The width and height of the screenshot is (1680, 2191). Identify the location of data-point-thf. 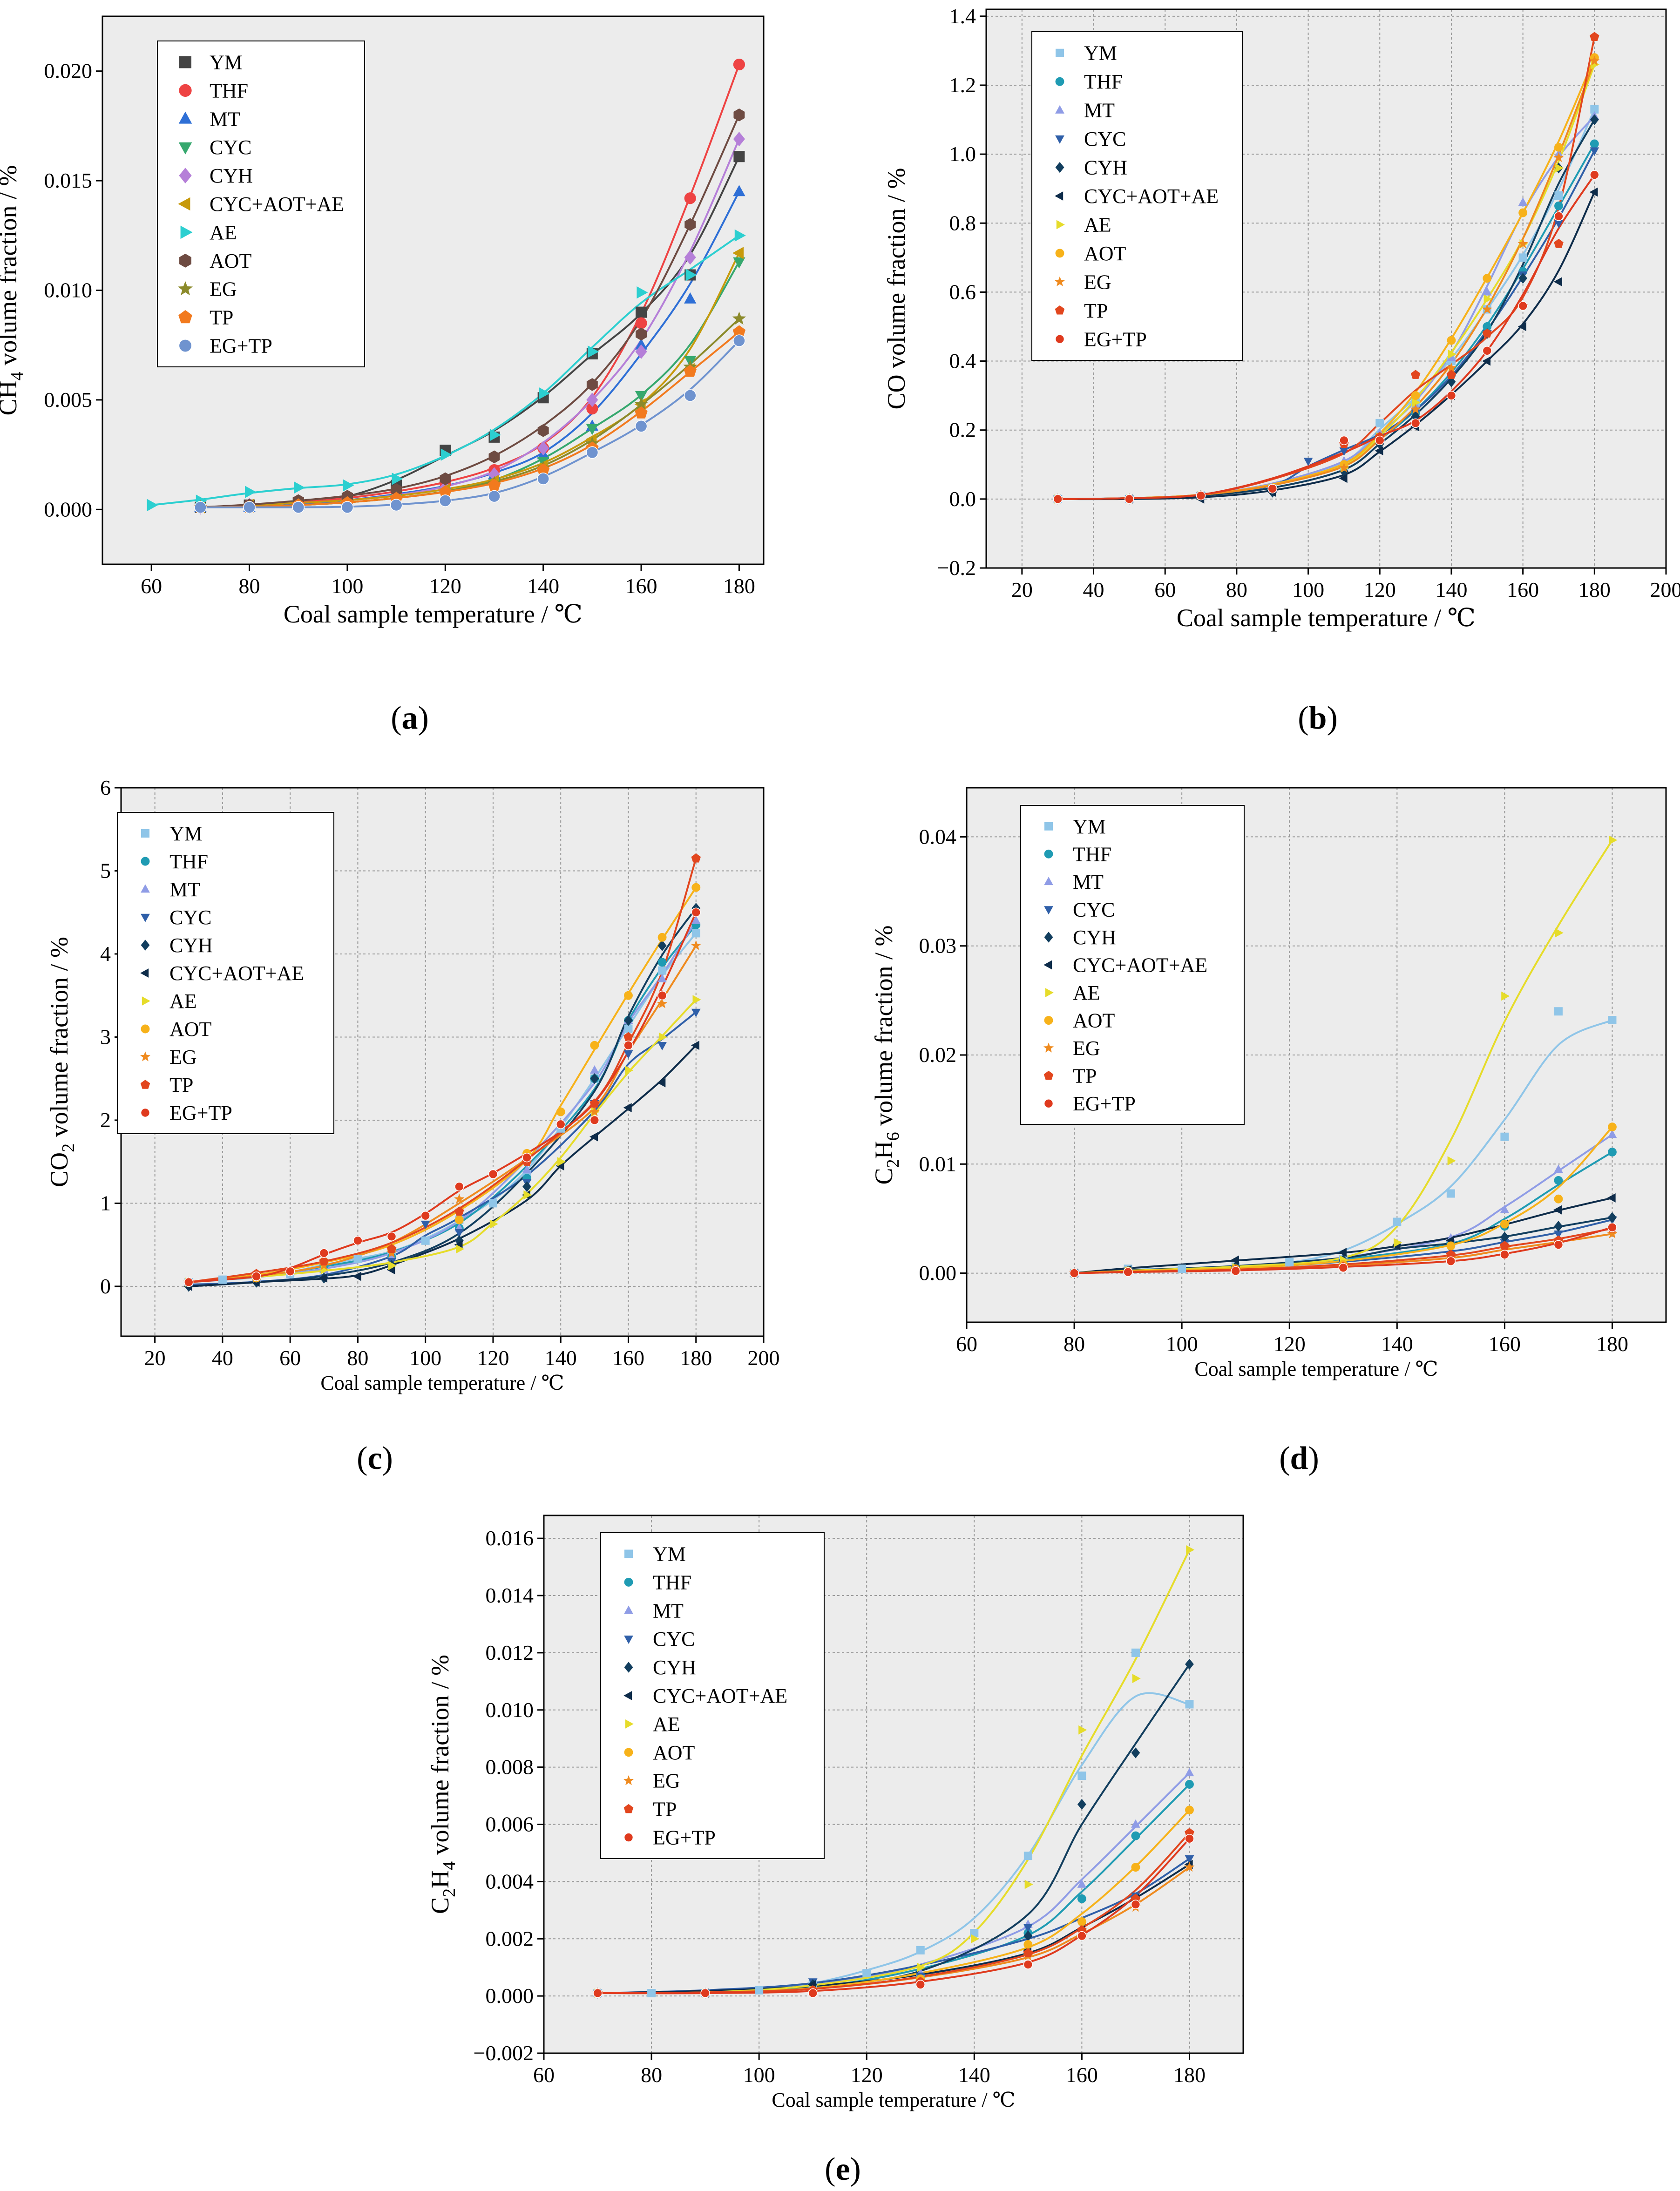
(662, 962).